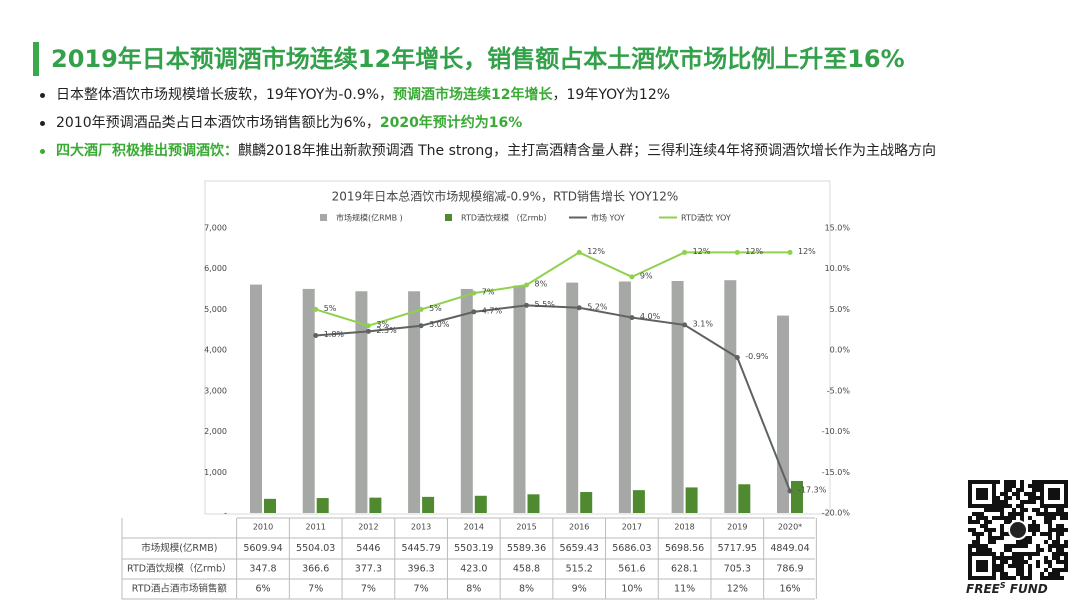 The height and width of the screenshot is (608, 1080). What do you see at coordinates (789, 569) in the screenshot?
I see `table-cell: 786.9` at bounding box center [789, 569].